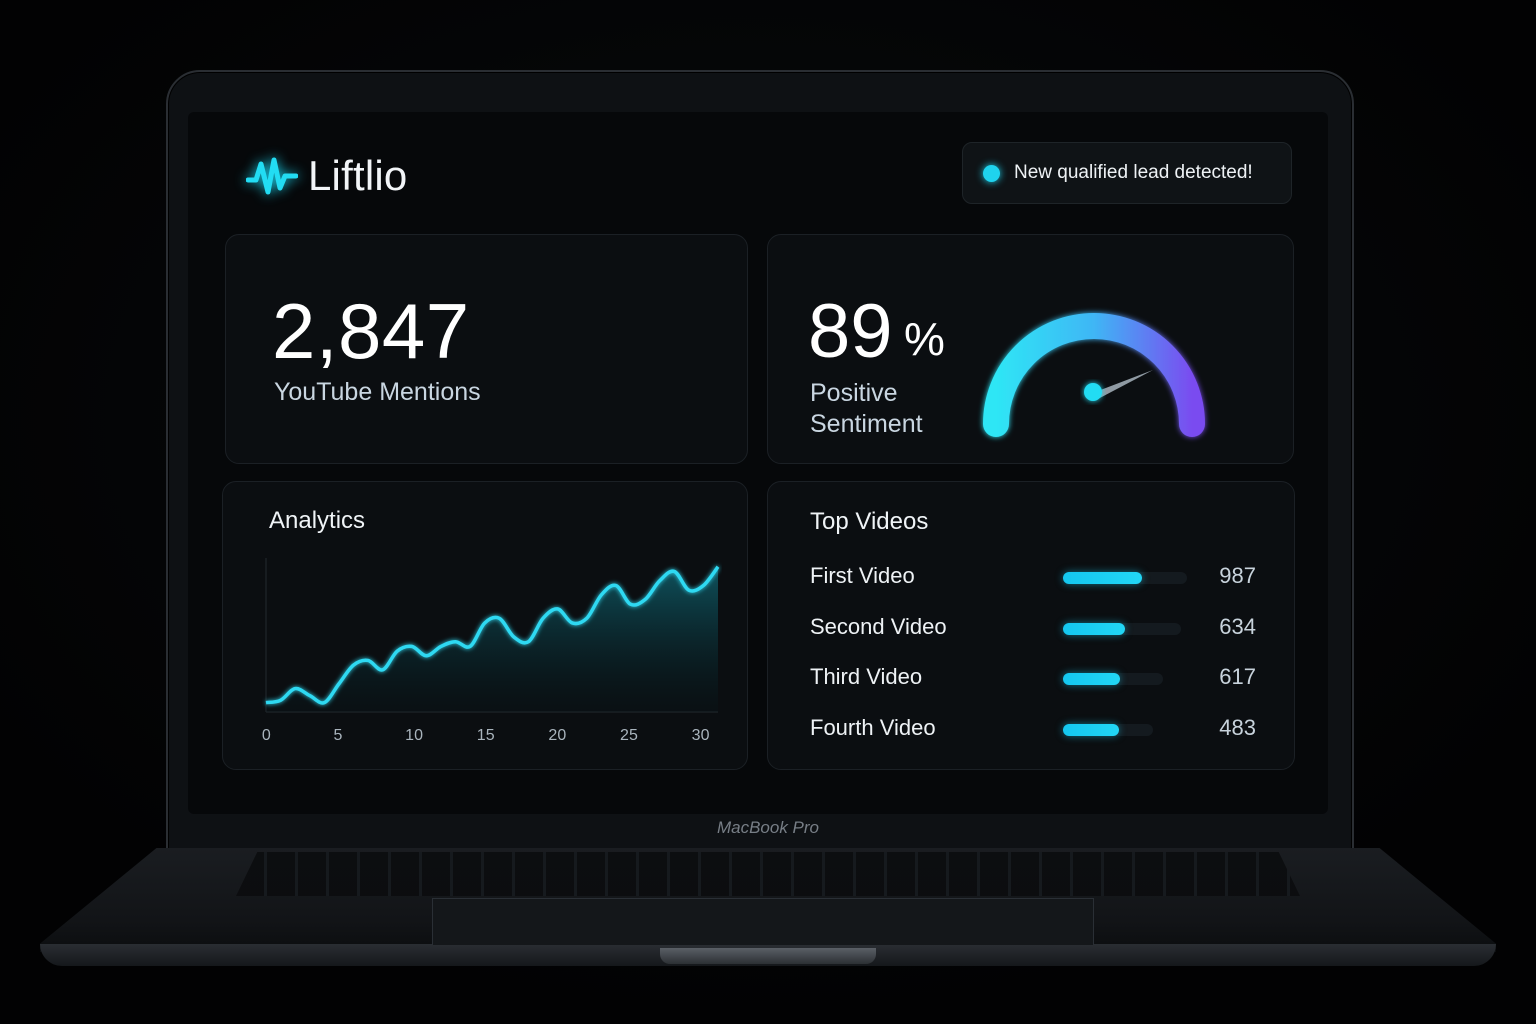 The height and width of the screenshot is (1024, 1536). What do you see at coordinates (1237, 727) in the screenshot?
I see `video-count: 483` at bounding box center [1237, 727].